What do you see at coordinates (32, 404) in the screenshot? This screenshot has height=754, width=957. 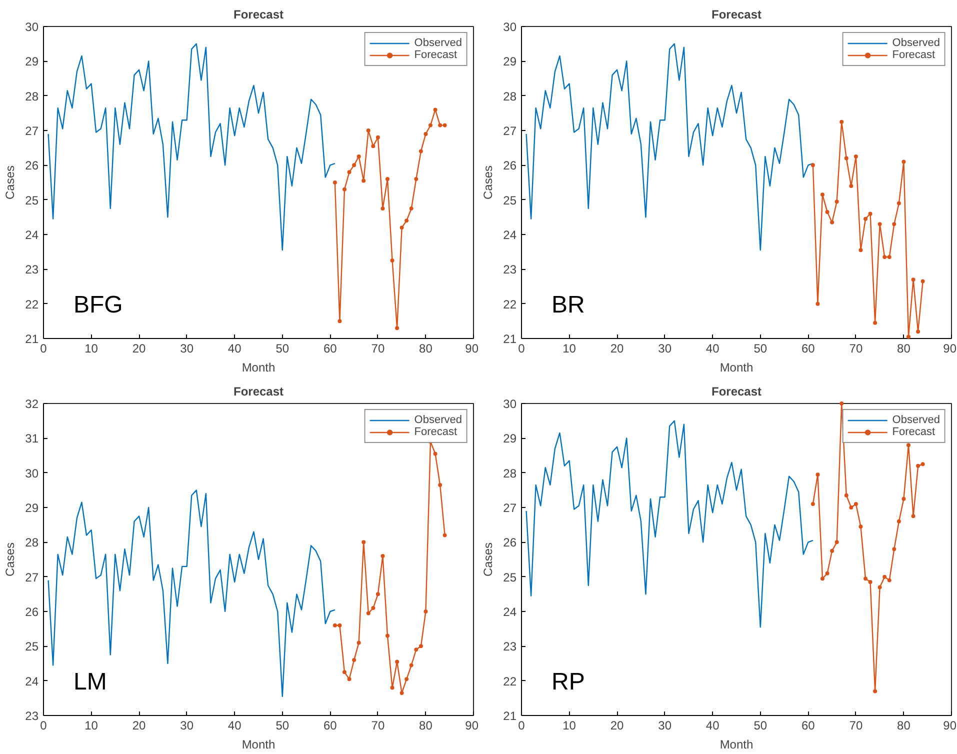 I see `y-tick-label: 32` at bounding box center [32, 404].